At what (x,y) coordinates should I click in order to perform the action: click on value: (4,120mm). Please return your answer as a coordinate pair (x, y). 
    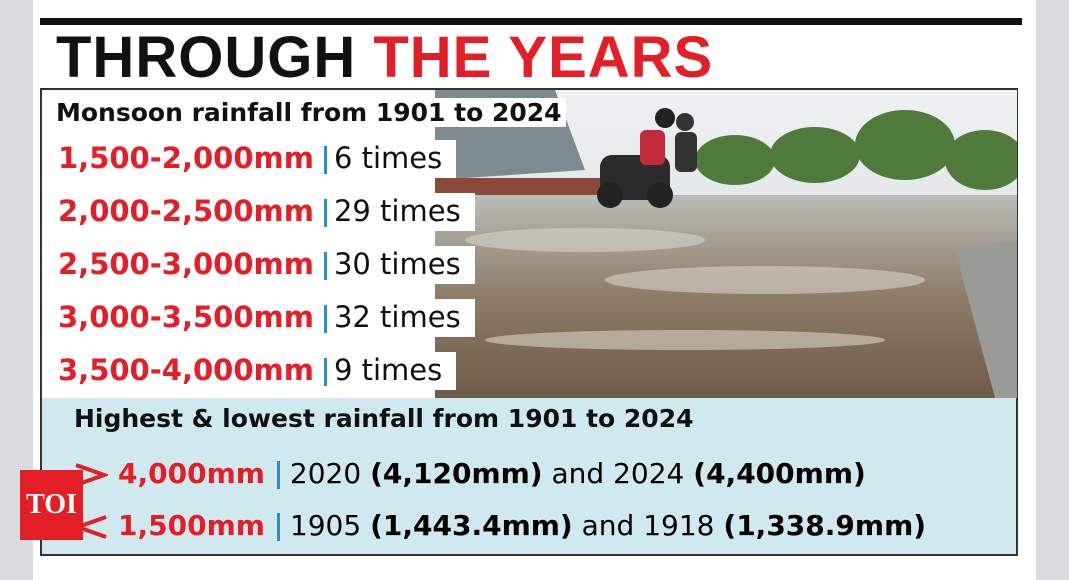
    Looking at the image, I should click on (456, 473).